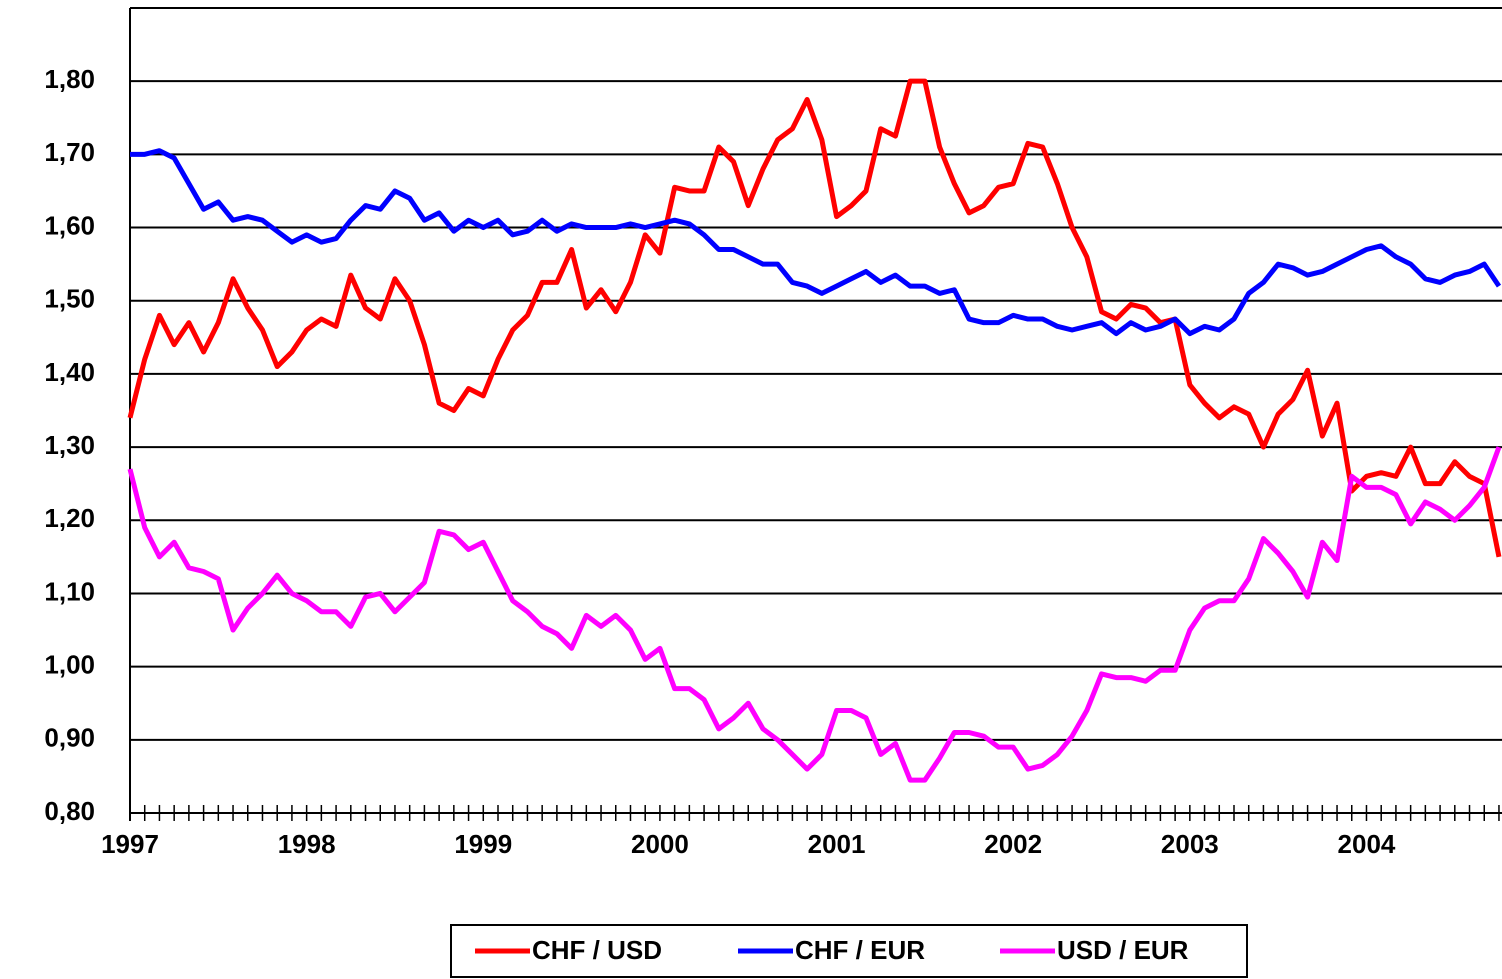  I want to click on y-tick-label: 1,10, so click(69, 591).